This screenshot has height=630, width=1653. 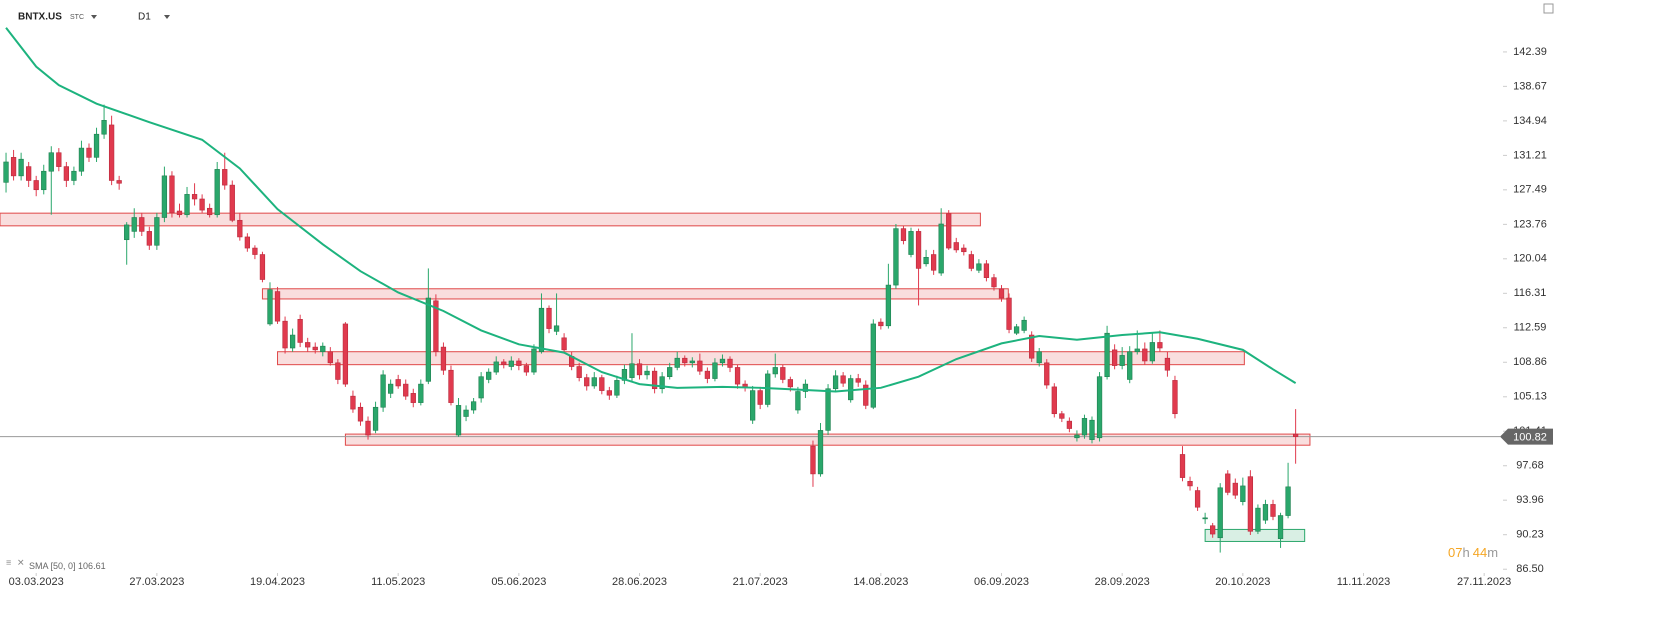 What do you see at coordinates (1242, 582) in the screenshot?
I see `x-tick-label: 20.10.2023` at bounding box center [1242, 582].